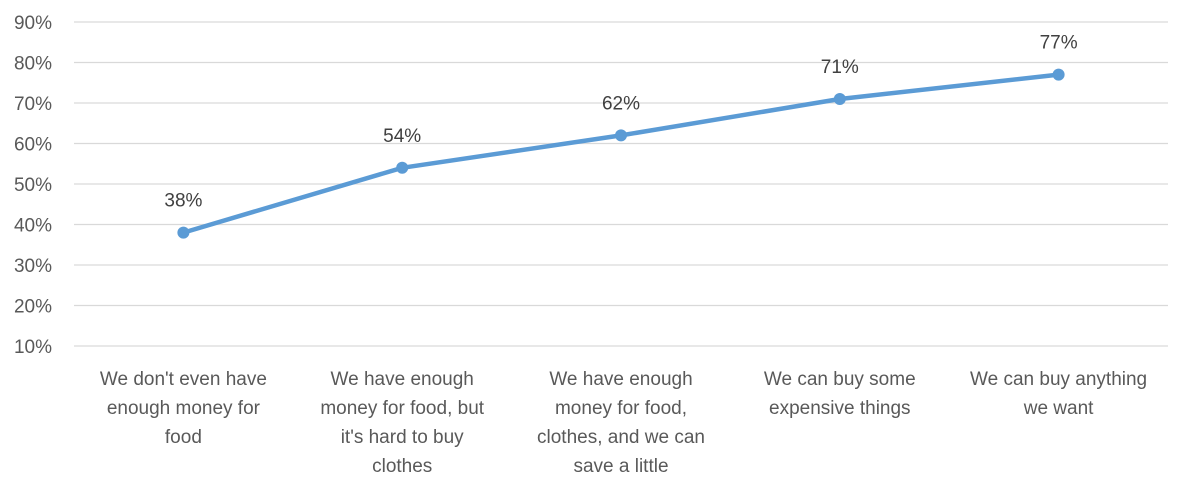 This screenshot has height=490, width=1193. I want to click on y-tick-label: 70%, so click(33, 104).